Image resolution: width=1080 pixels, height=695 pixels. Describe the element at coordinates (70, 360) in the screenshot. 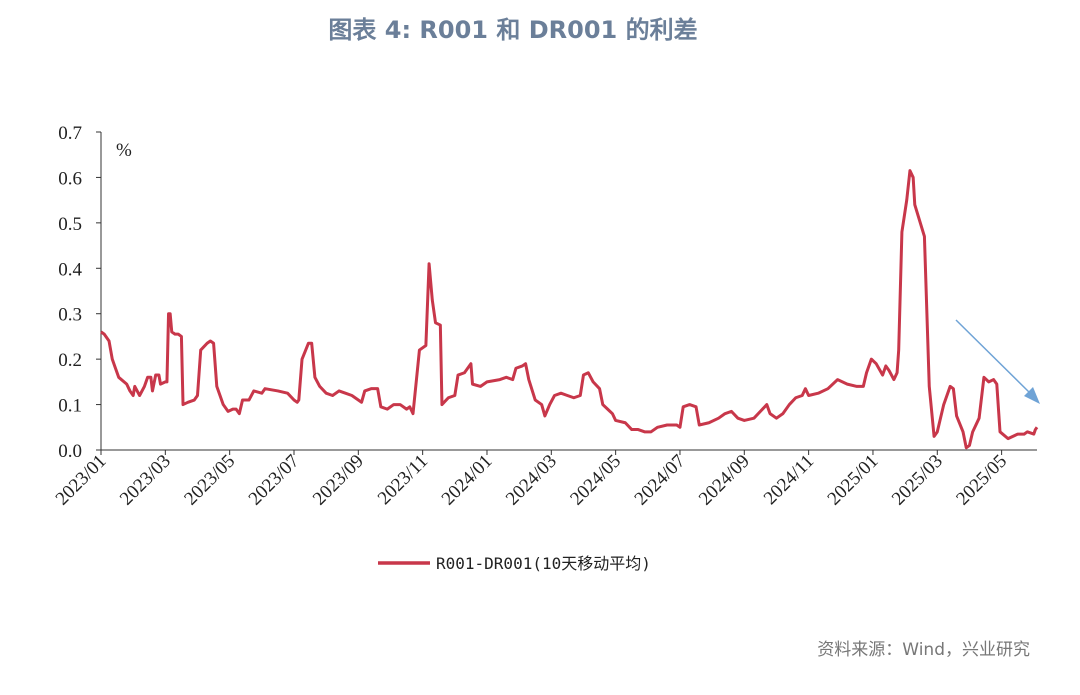

I see `y-tick-label: 0.2` at that location.